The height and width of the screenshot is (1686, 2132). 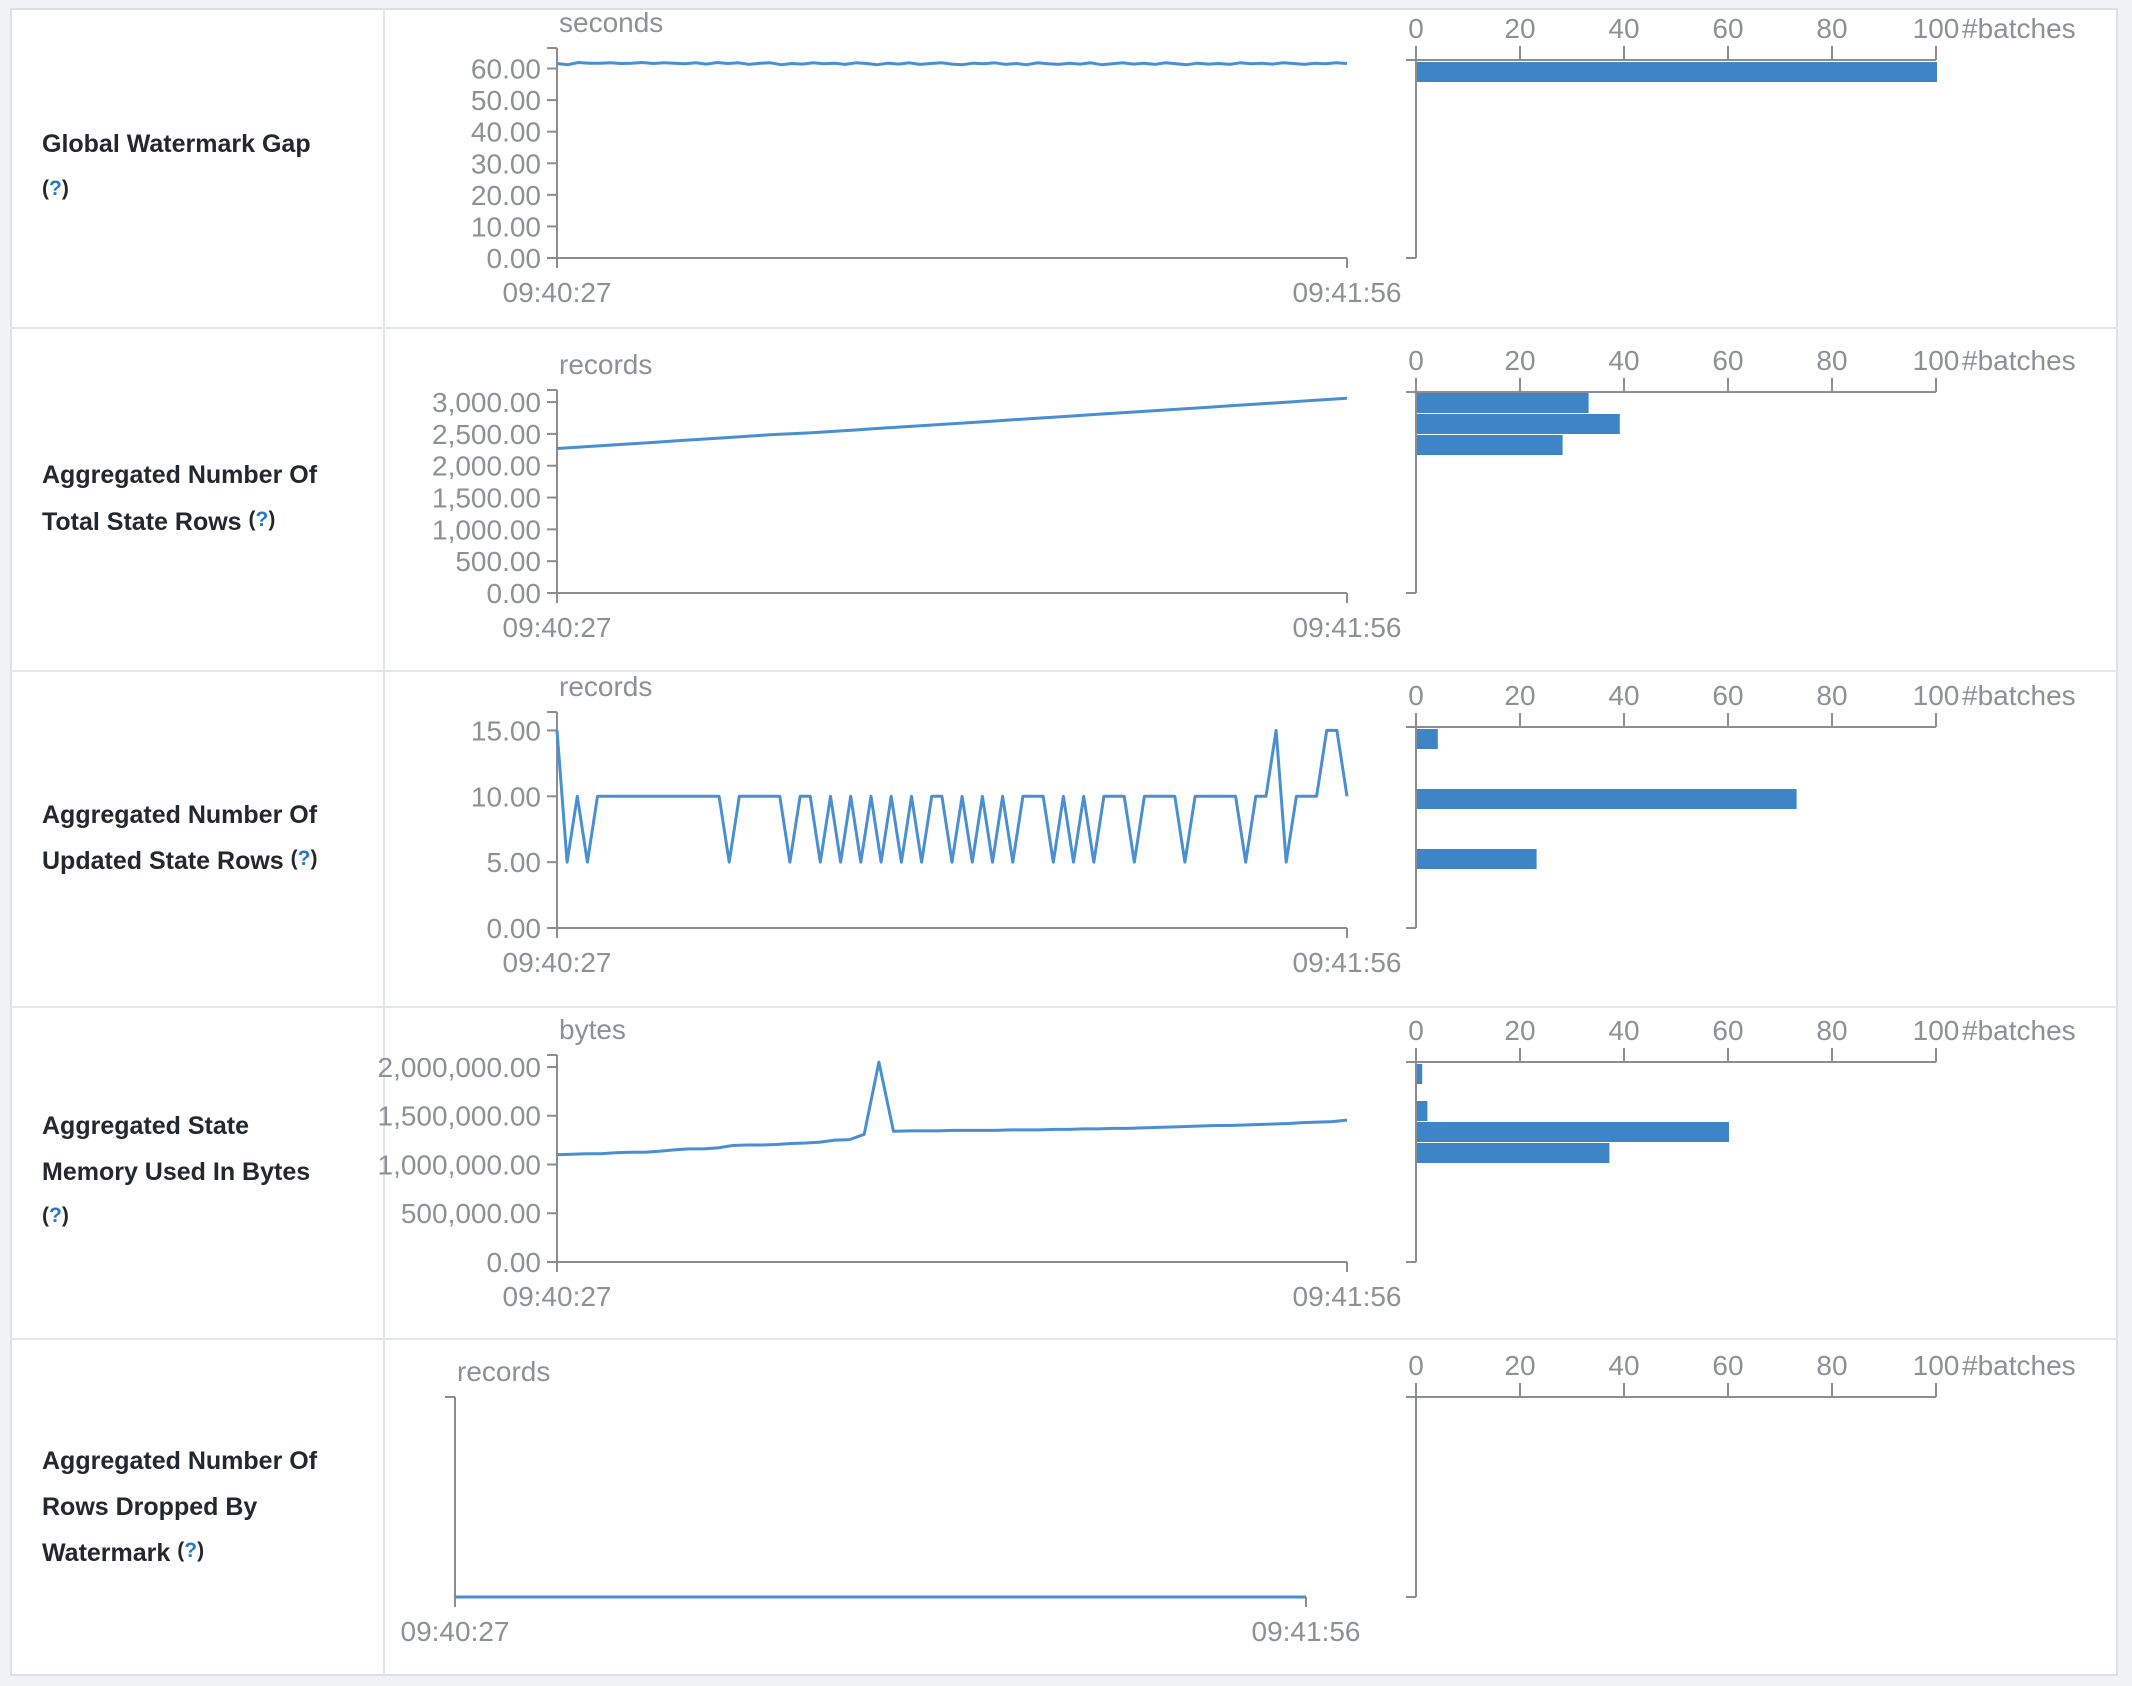 I want to click on metric-label-text: Global Watermark Gap, so click(x=176, y=144).